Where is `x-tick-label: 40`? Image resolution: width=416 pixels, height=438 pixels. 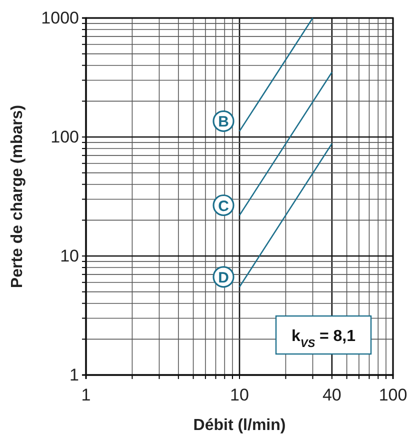
x-tick-label: 40 is located at coordinates (332, 395).